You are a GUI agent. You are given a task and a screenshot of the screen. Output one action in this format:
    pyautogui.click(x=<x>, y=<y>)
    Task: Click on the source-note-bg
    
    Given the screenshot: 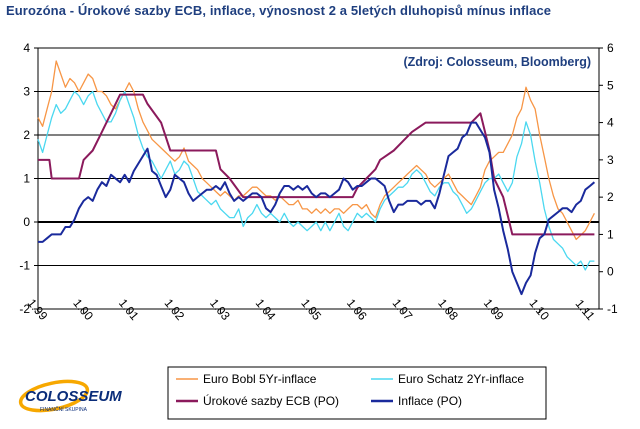 What is the action you would take?
    pyautogui.click(x=489, y=62)
    